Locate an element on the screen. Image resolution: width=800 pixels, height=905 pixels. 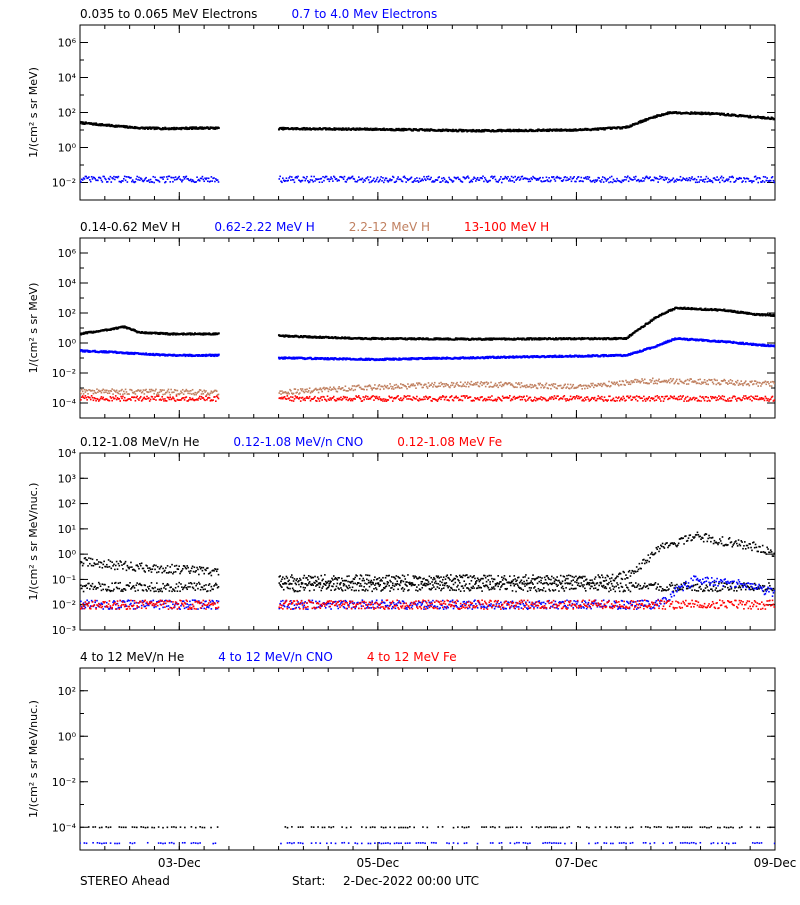
y-tick-label: 10⁰ is located at coordinates (67, 148).